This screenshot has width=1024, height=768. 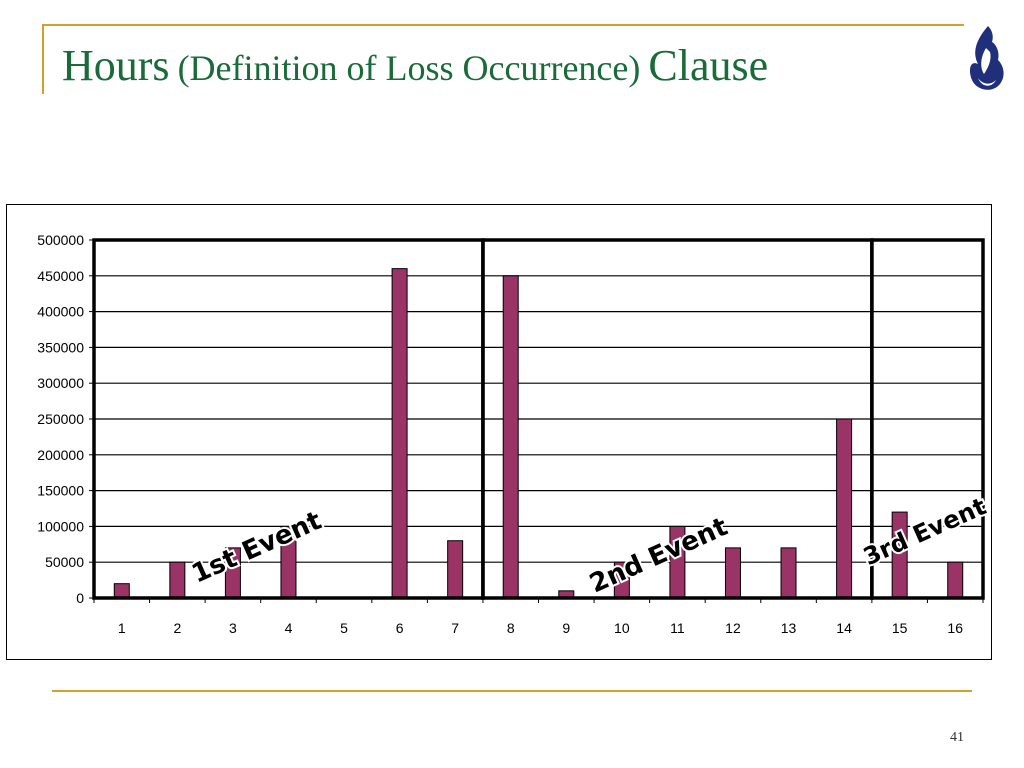 I want to click on title-main: Hours, so click(x=116, y=65).